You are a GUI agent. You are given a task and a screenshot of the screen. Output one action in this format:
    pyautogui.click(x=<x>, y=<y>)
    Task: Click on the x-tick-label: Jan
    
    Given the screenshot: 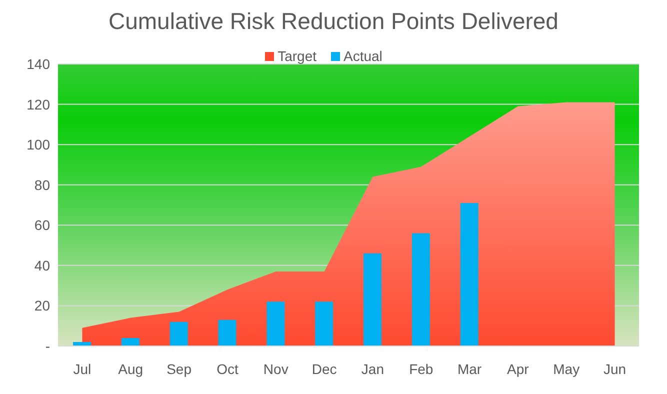 What is the action you would take?
    pyautogui.click(x=372, y=368)
    